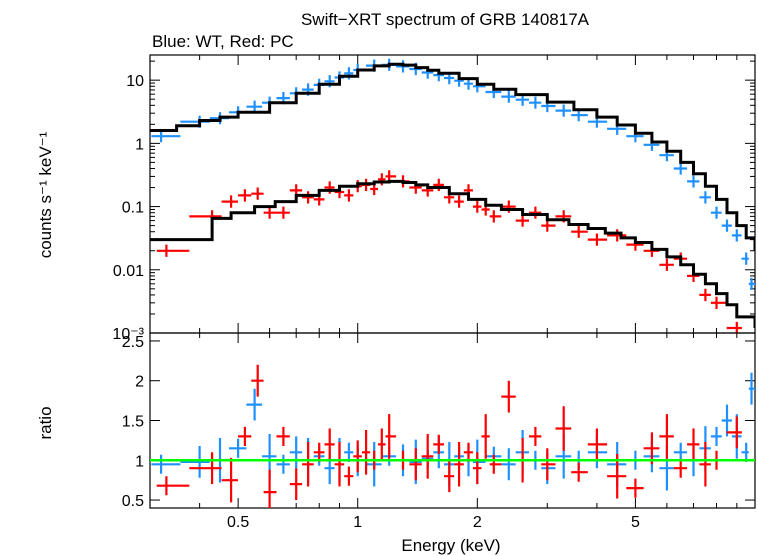  What do you see at coordinates (238, 522) in the screenshot?
I see `x-tick-label: 0.5` at bounding box center [238, 522].